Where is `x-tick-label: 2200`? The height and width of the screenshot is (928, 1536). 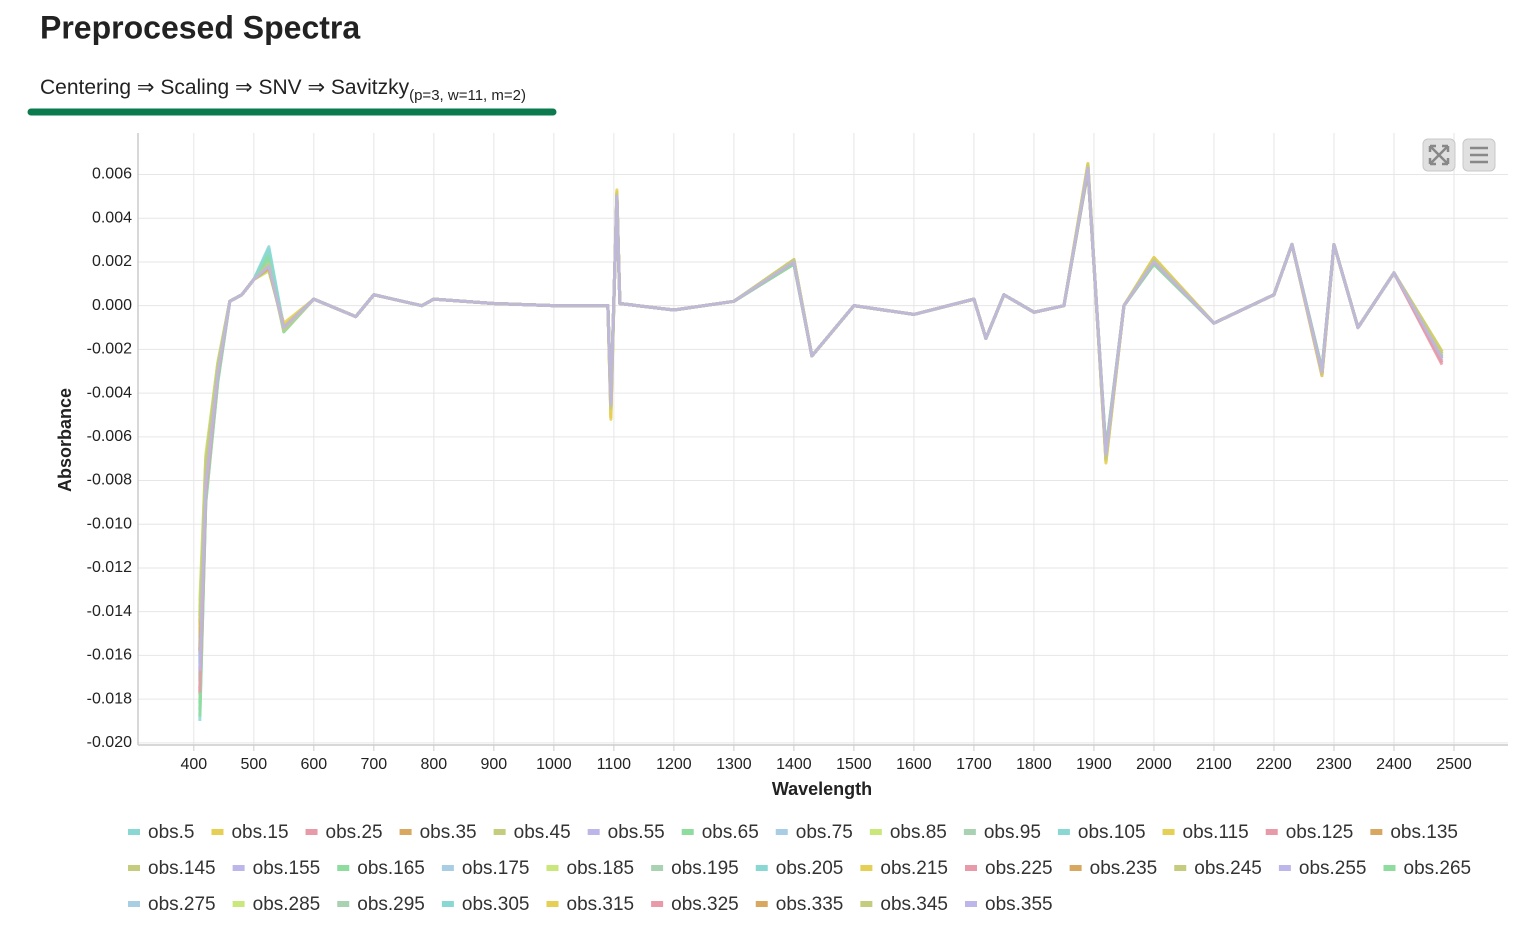
x-tick-label: 2200 is located at coordinates (1274, 764).